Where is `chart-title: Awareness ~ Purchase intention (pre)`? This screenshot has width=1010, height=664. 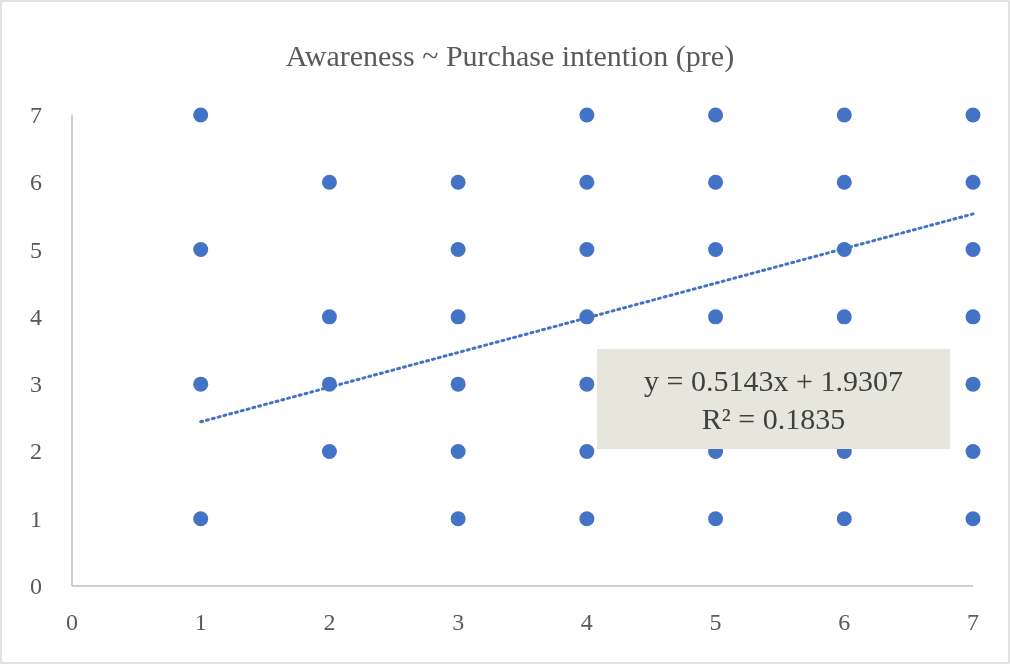
chart-title: Awareness ~ Purchase intention (pre) is located at coordinates (510, 56).